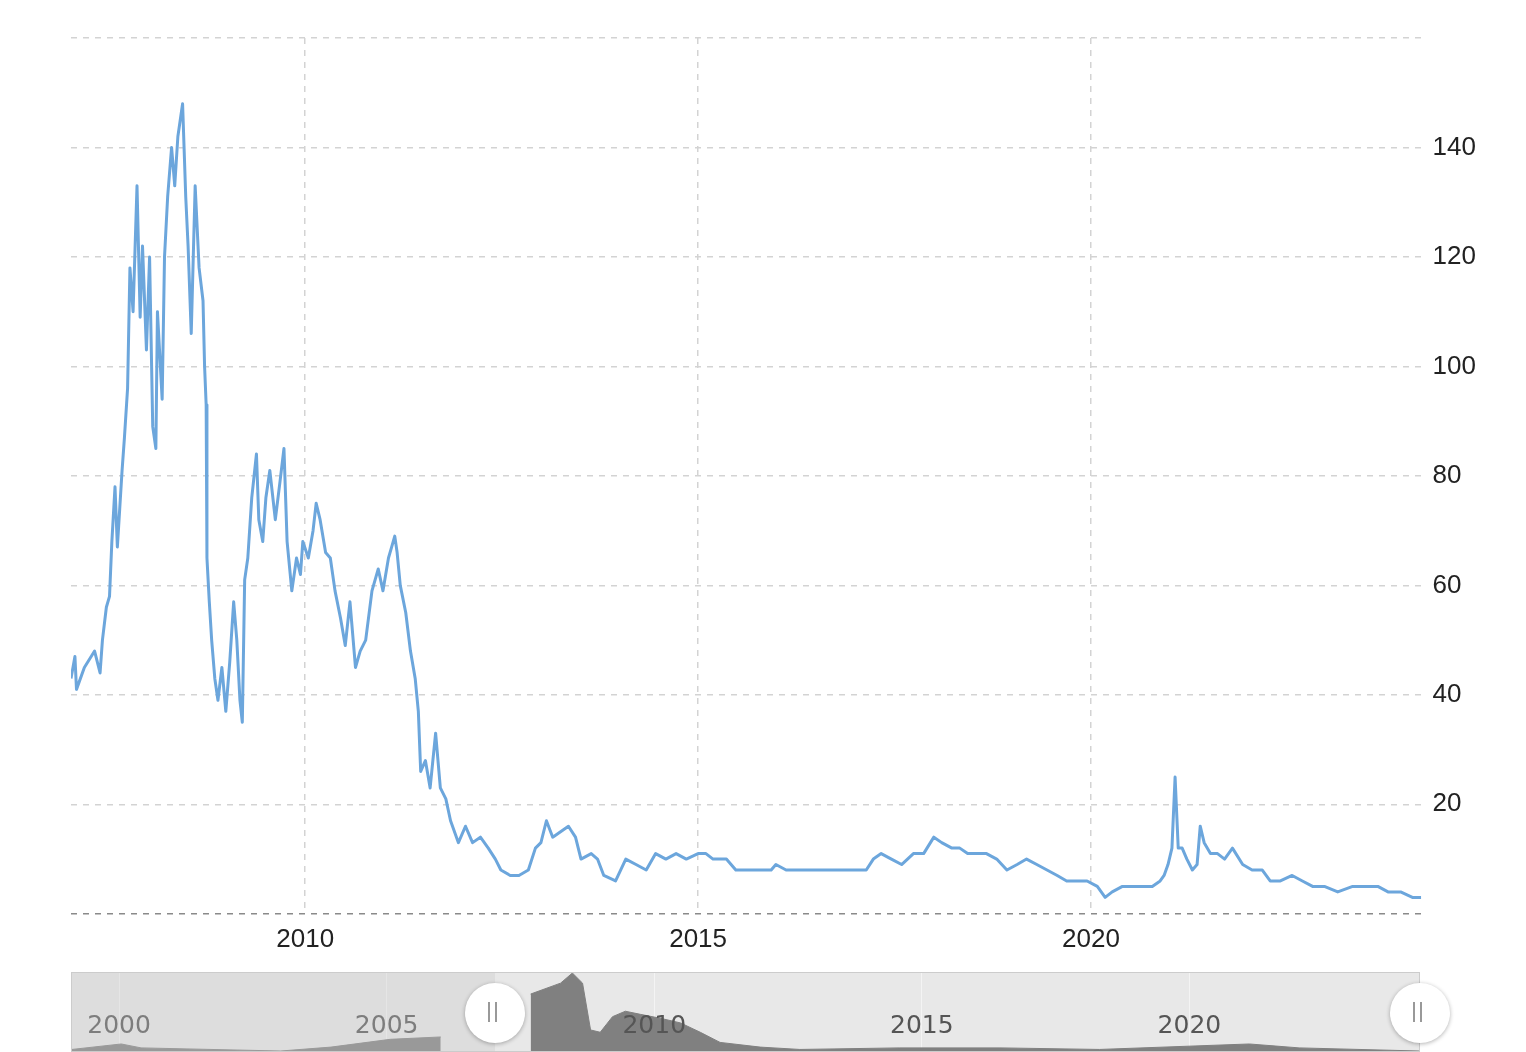 The width and height of the screenshot is (1526, 1052). I want to click on y-tick-label: 20, so click(1447, 802).